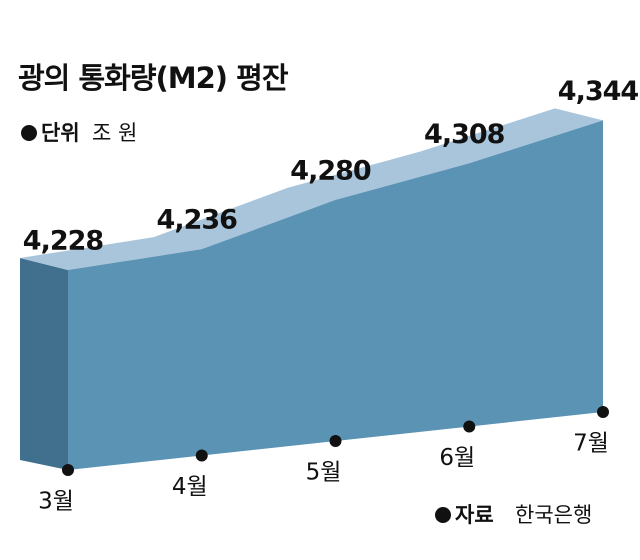  I want to click on x-tick-label: 4월, so click(190, 487).